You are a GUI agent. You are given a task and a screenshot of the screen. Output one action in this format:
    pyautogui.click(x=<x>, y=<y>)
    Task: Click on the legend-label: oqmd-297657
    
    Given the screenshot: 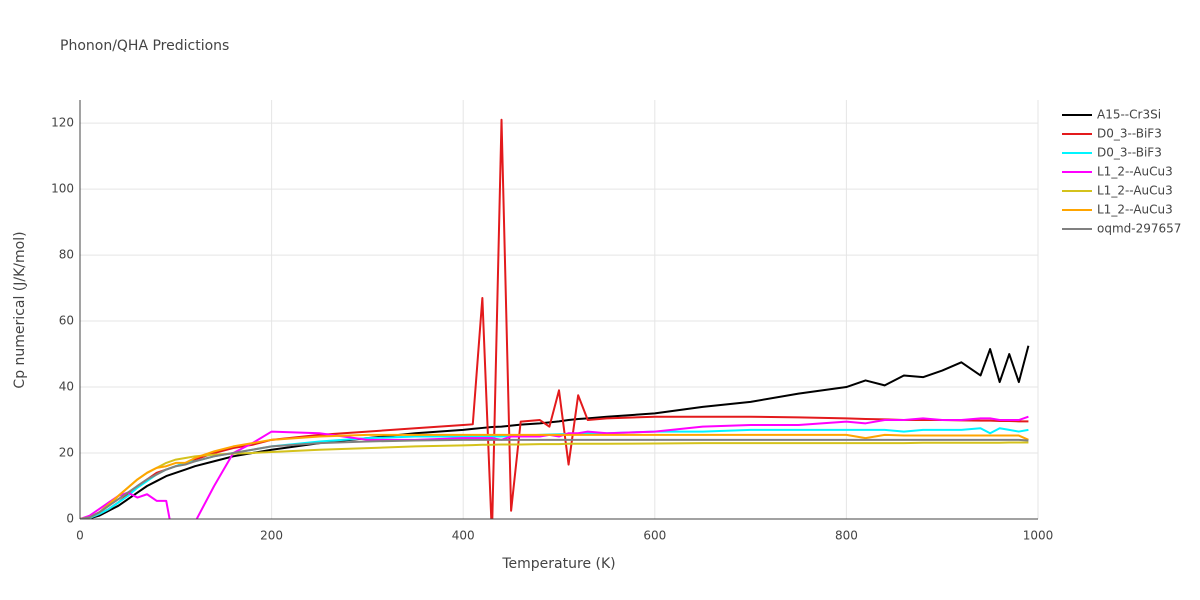 What is the action you would take?
    pyautogui.click(x=1139, y=229)
    